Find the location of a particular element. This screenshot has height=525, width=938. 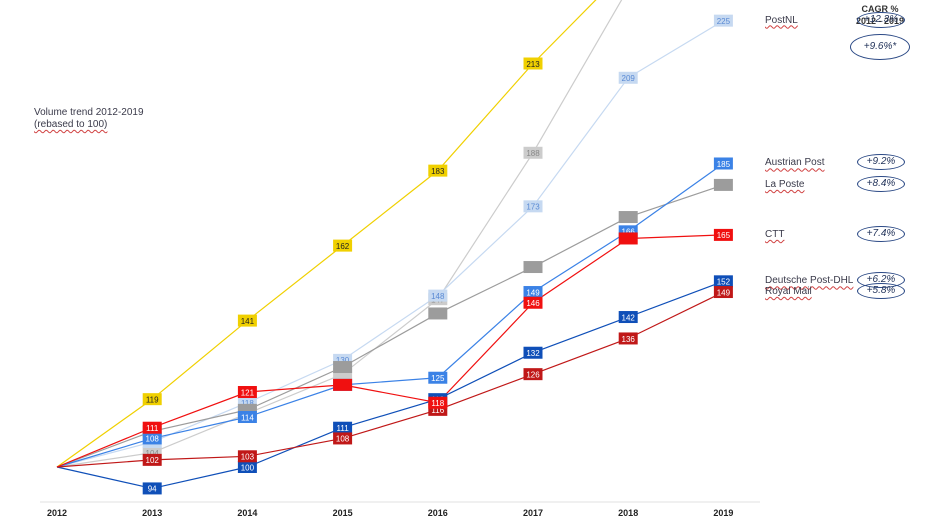

cagr-badge-5: +7.4% is located at coordinates (881, 233).